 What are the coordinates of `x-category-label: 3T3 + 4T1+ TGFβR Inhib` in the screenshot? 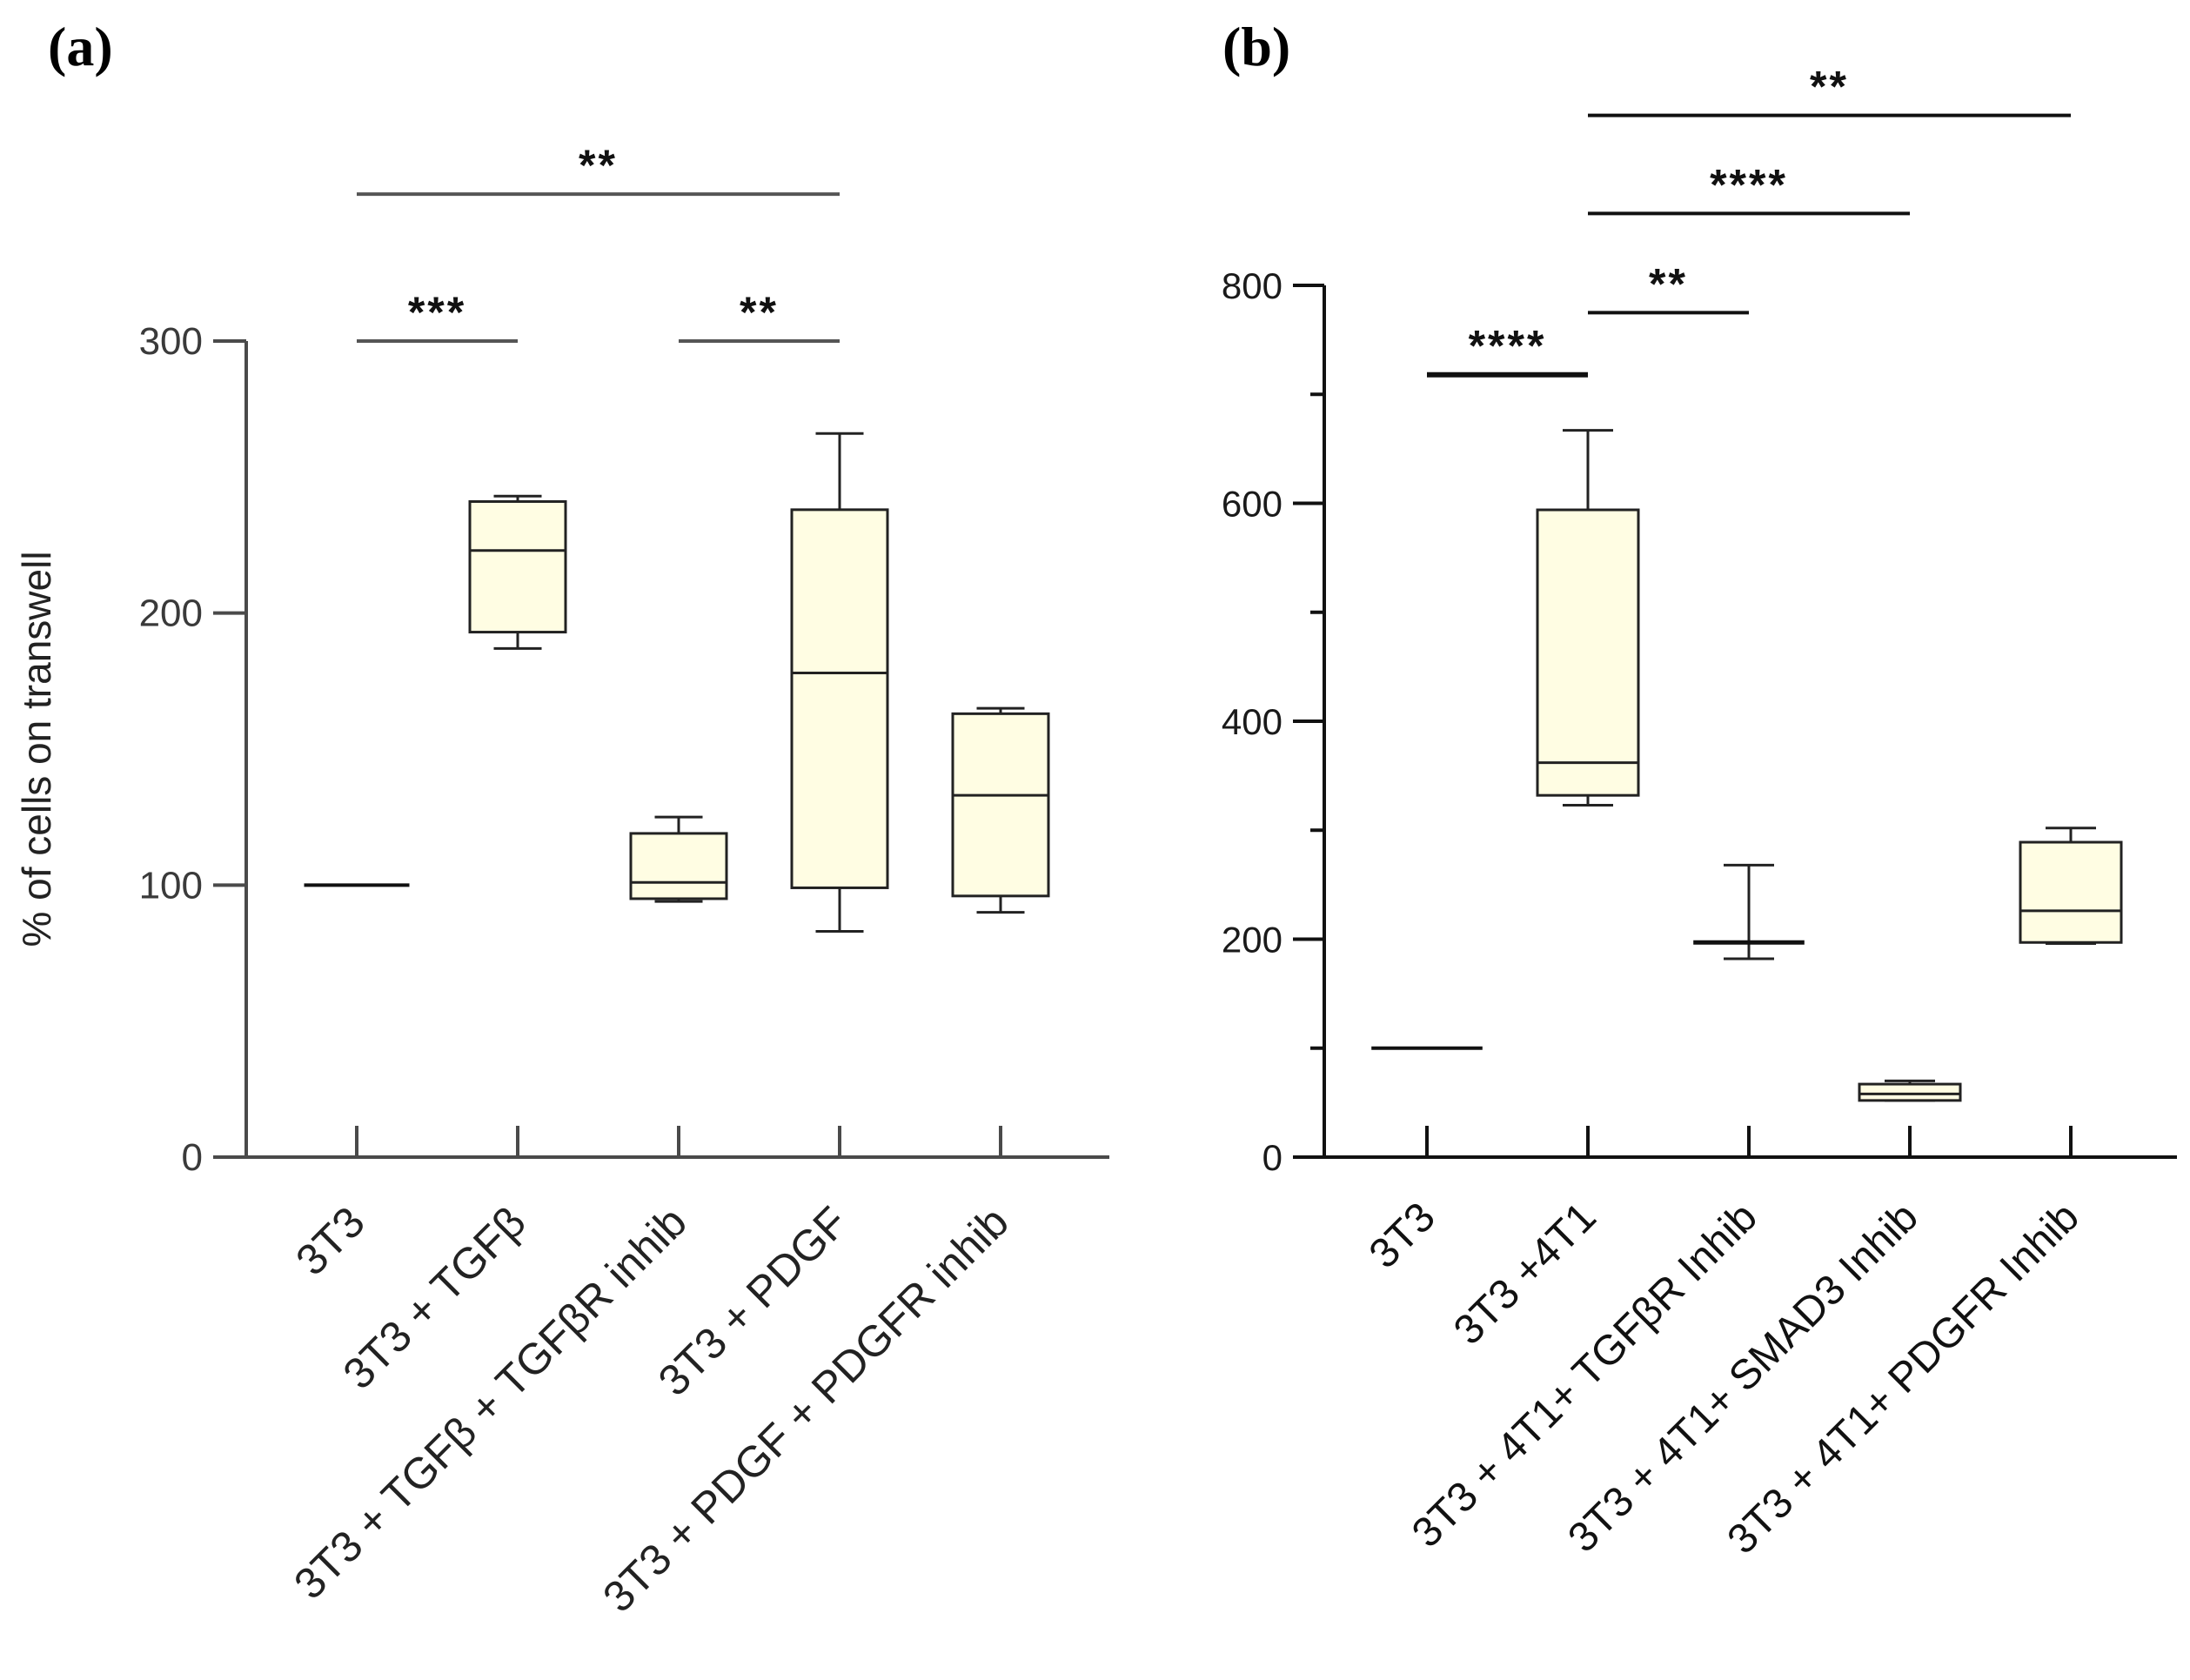 It's located at (1584, 1375).